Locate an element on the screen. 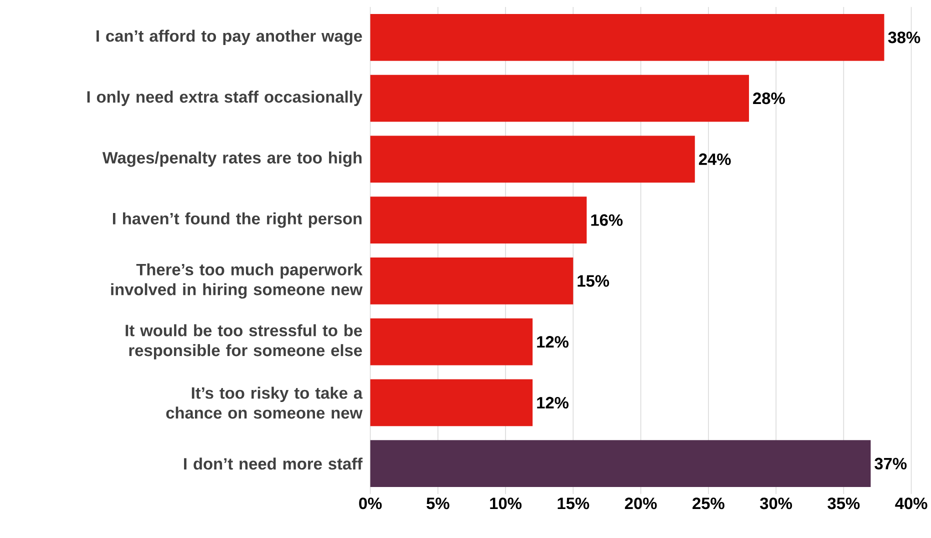 The width and height of the screenshot is (931, 538). data-label: 28% is located at coordinates (769, 98).